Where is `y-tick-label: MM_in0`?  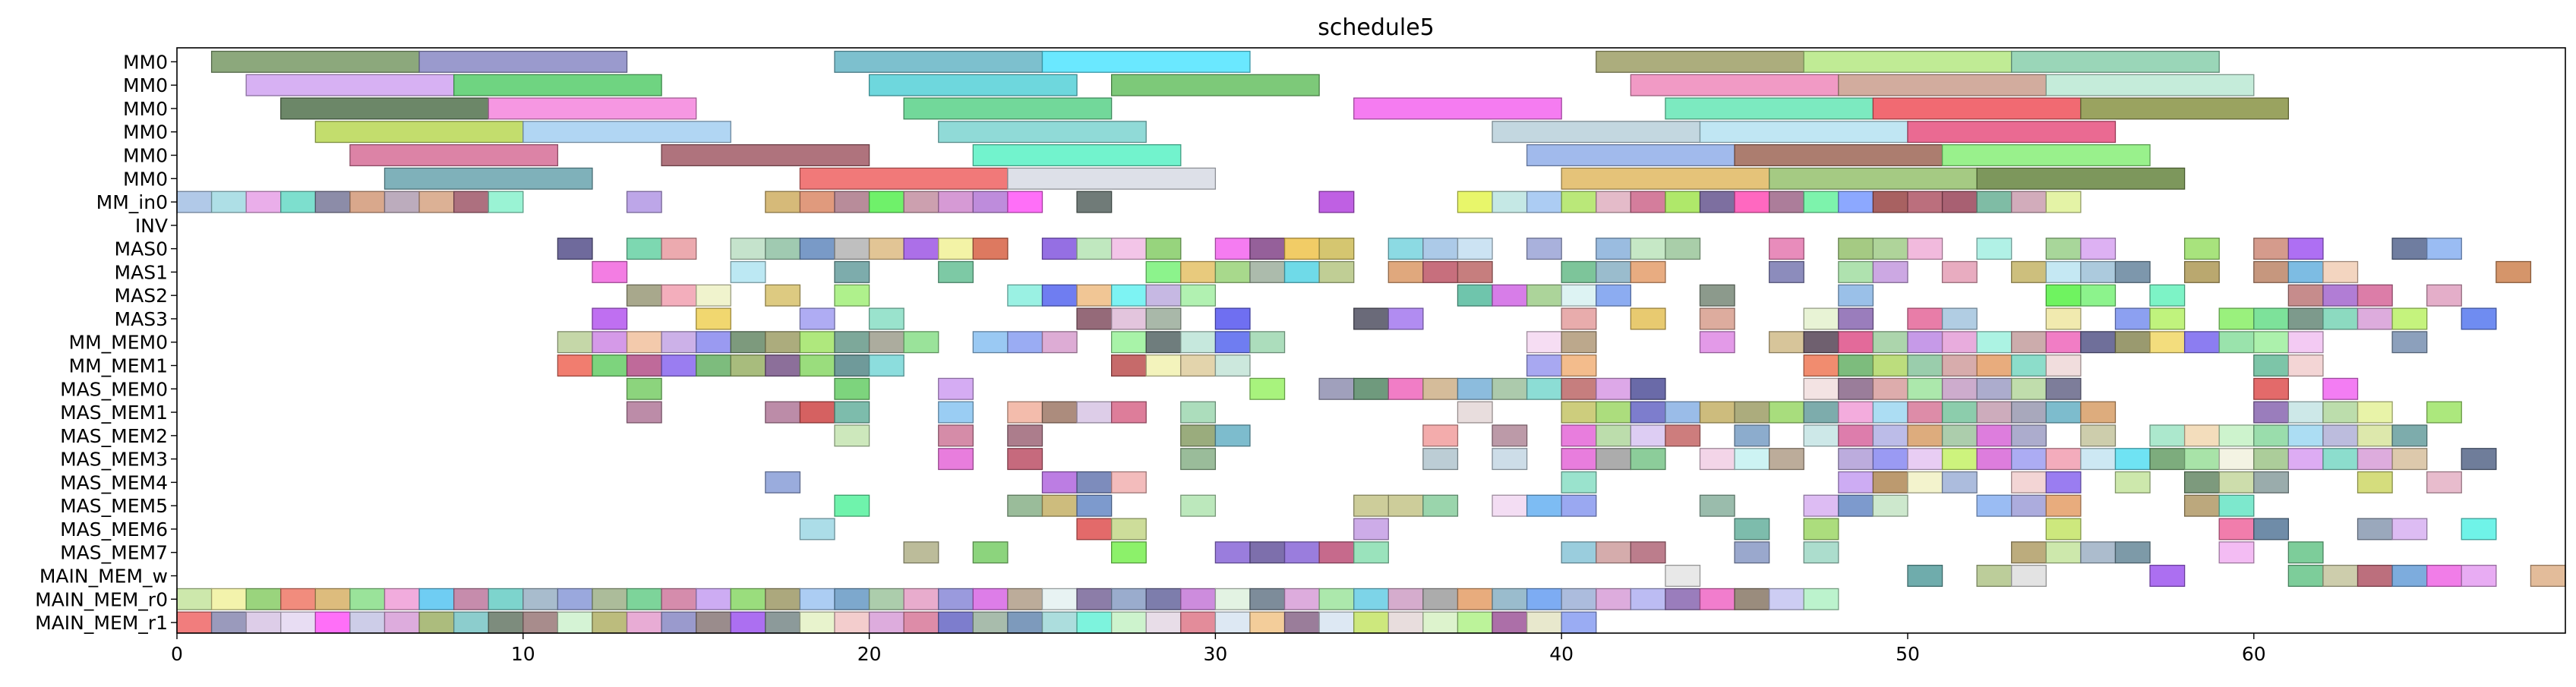 y-tick-label: MM_in0 is located at coordinates (132, 202).